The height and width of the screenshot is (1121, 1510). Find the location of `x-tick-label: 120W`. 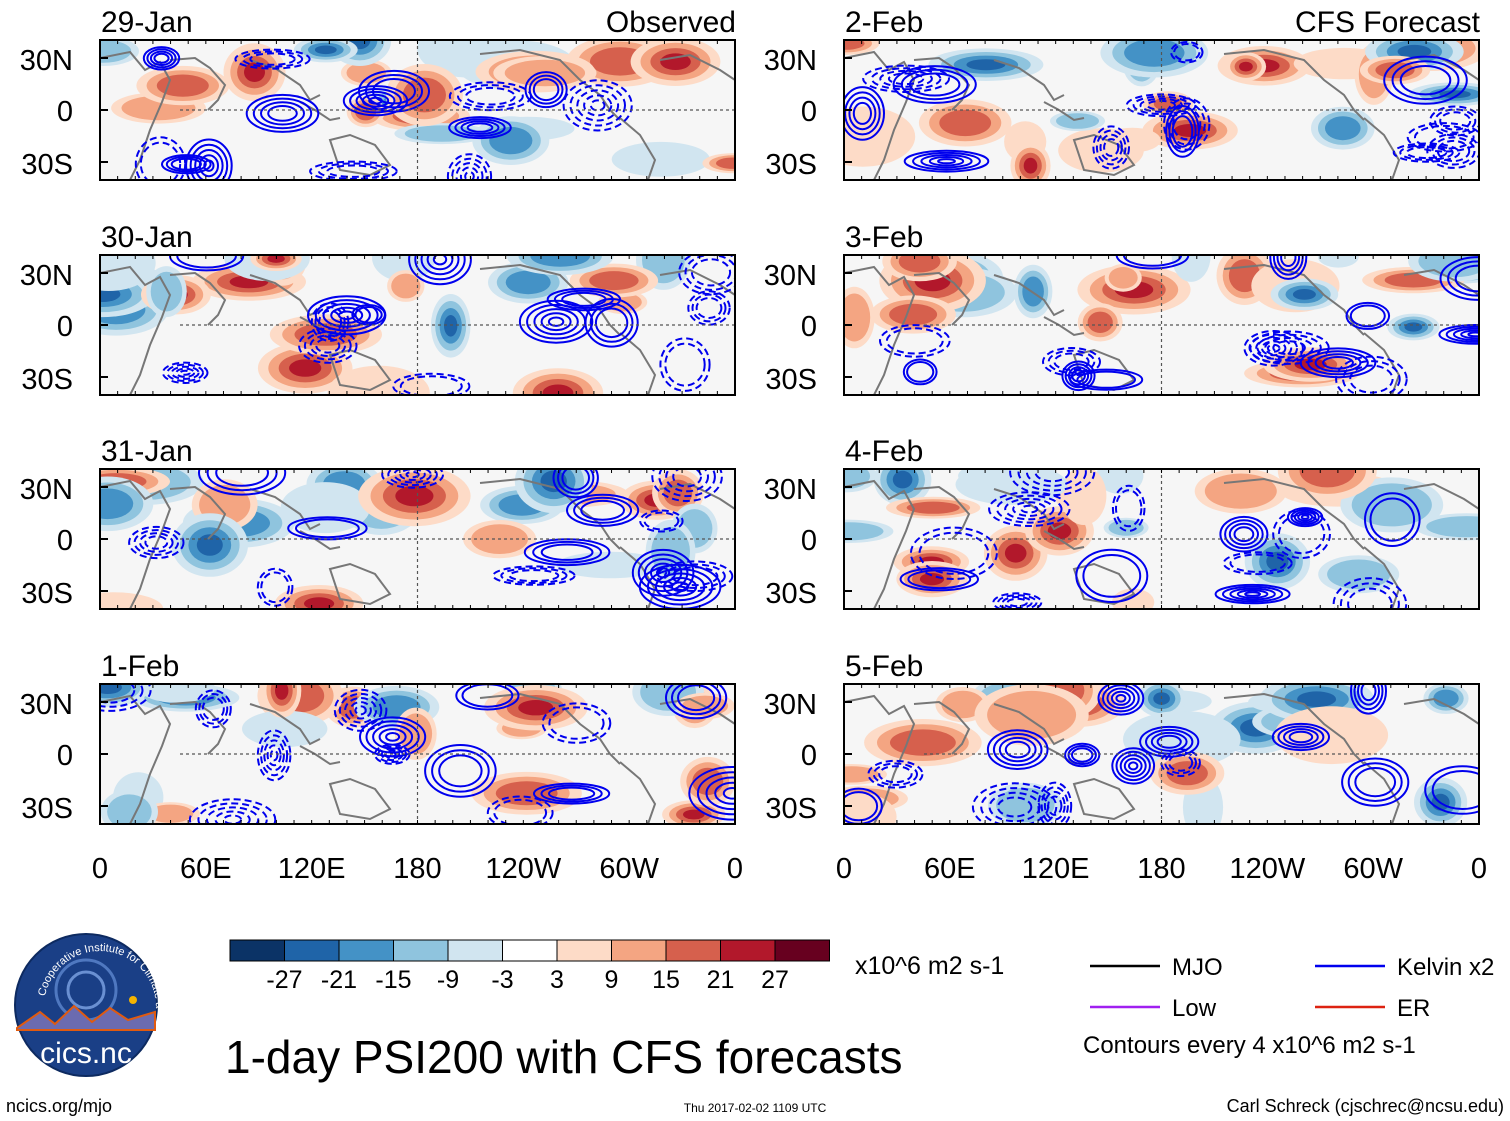

x-tick-label: 120W is located at coordinates (1267, 869).